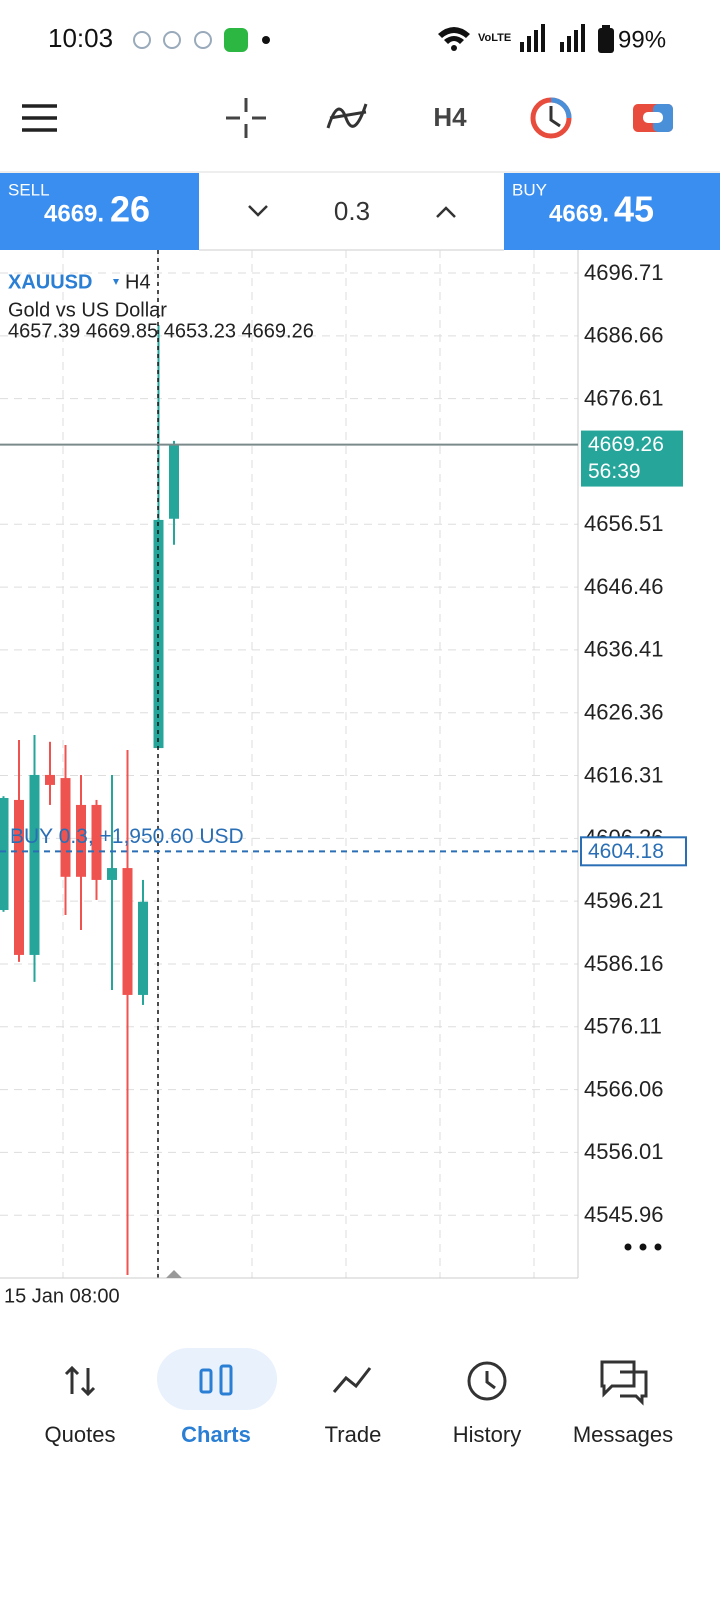 Image resolution: width=720 pixels, height=1604 pixels. What do you see at coordinates (130, 209) in the screenshot?
I see `sell-price-pips: 26` at bounding box center [130, 209].